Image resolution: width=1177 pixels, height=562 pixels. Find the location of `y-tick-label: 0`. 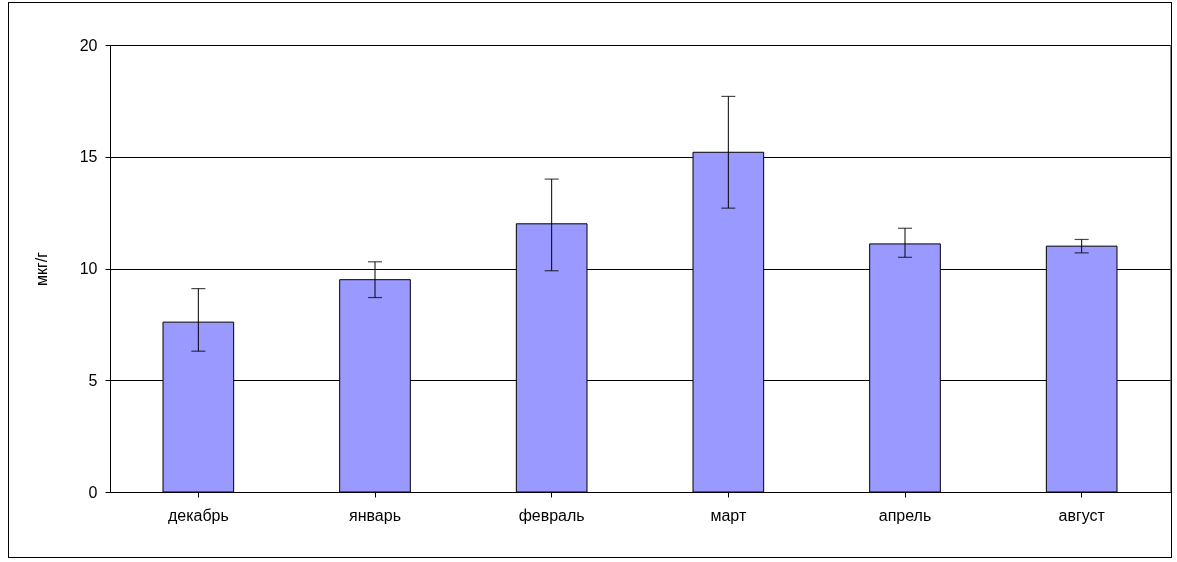

y-tick-label: 0 is located at coordinates (93, 492).